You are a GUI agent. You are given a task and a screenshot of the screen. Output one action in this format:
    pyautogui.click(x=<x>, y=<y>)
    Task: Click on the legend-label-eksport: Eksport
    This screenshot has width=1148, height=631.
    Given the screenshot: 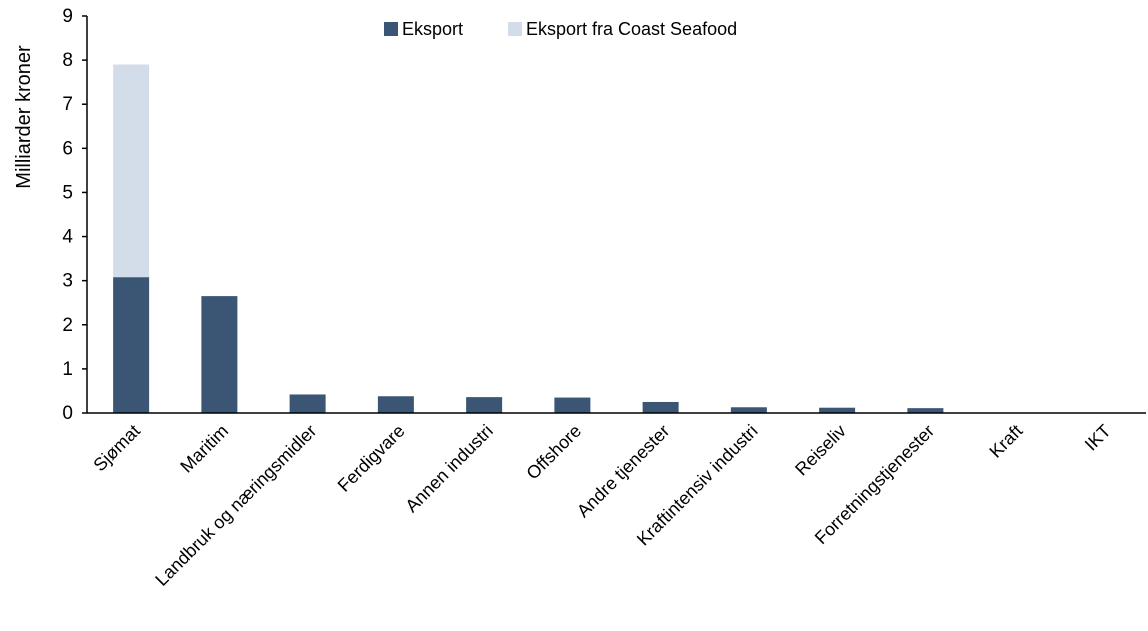 What is the action you would take?
    pyautogui.click(x=432, y=29)
    